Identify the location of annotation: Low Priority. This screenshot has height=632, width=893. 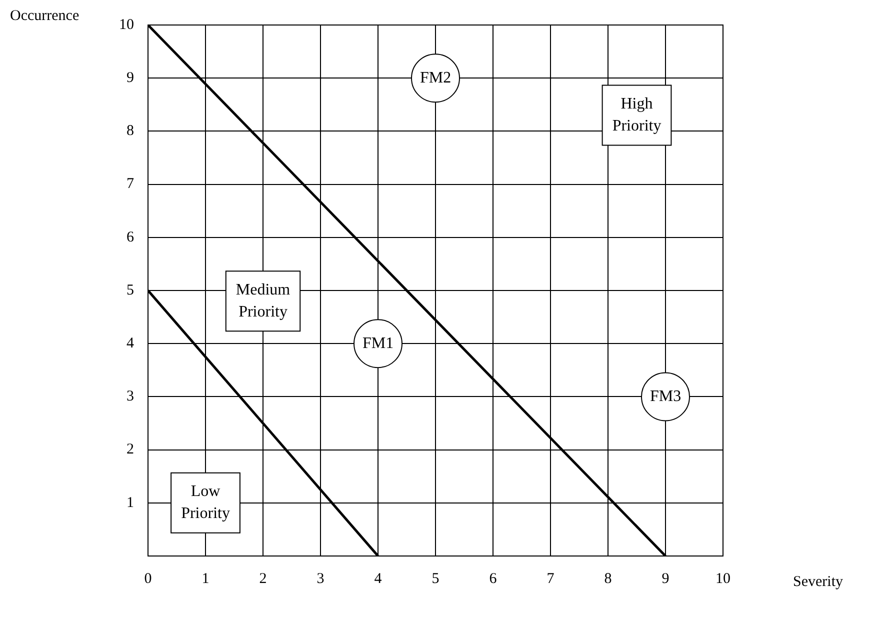
(205, 502).